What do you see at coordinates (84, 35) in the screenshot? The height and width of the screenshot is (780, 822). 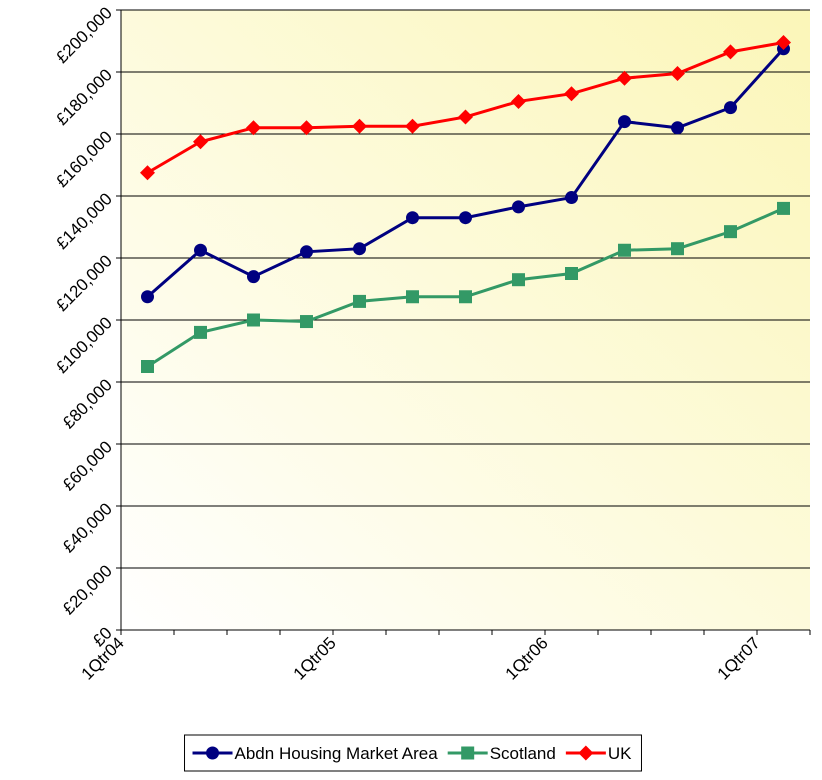 I see `y-tick-label: £200,000` at bounding box center [84, 35].